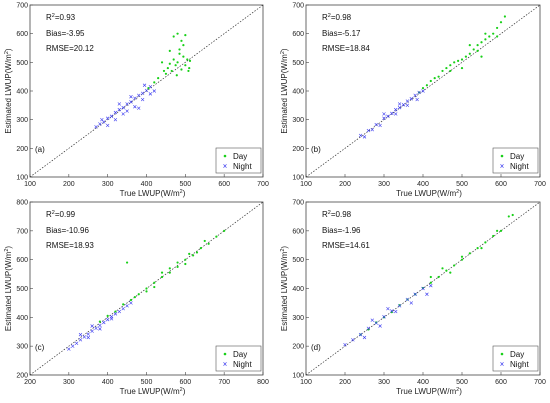 The height and width of the screenshot is (403, 550). What do you see at coordinates (263, 184) in the screenshot?
I see `x-tick-label: 700` at bounding box center [263, 184].